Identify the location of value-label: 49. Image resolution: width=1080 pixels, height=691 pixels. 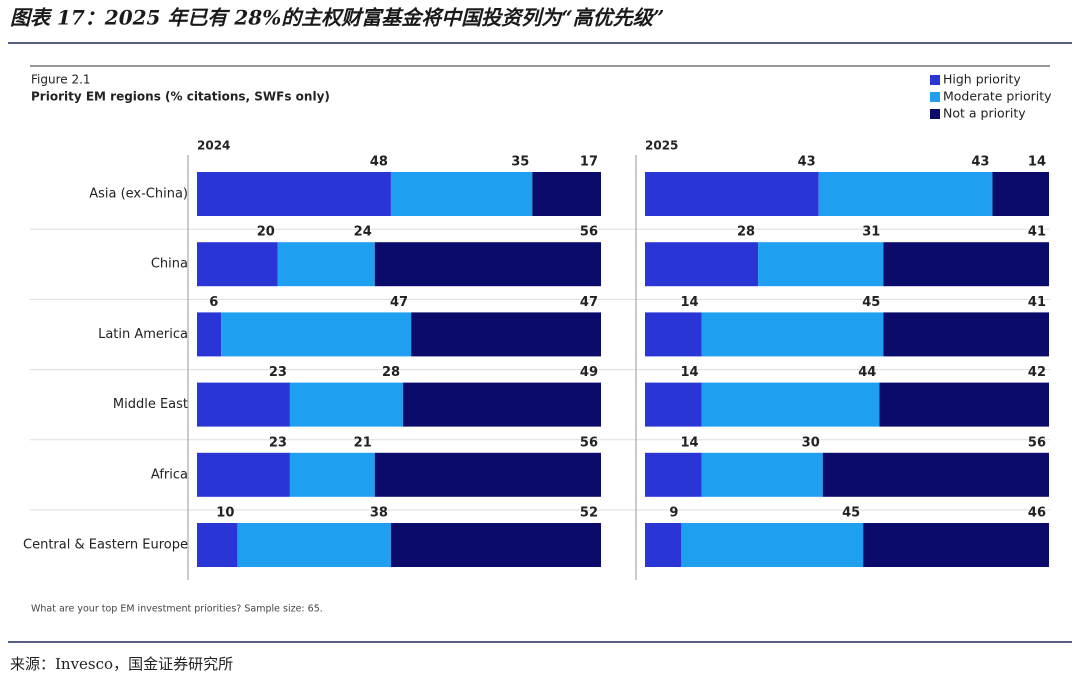
(589, 372).